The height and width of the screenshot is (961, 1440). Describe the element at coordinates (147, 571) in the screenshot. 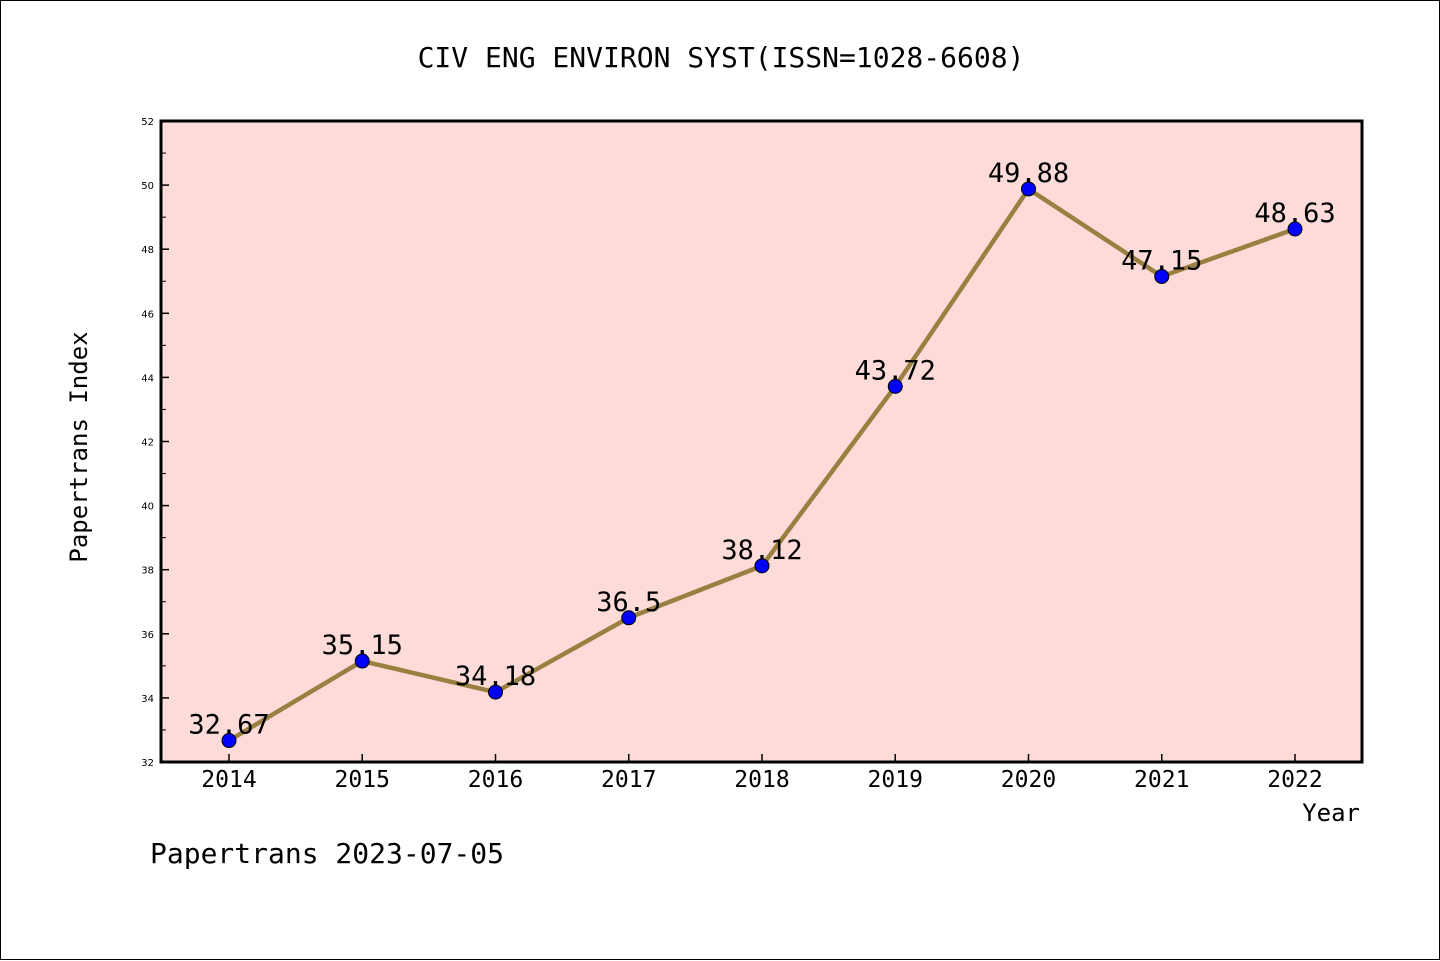

I see `y-tick-label: 38` at that location.